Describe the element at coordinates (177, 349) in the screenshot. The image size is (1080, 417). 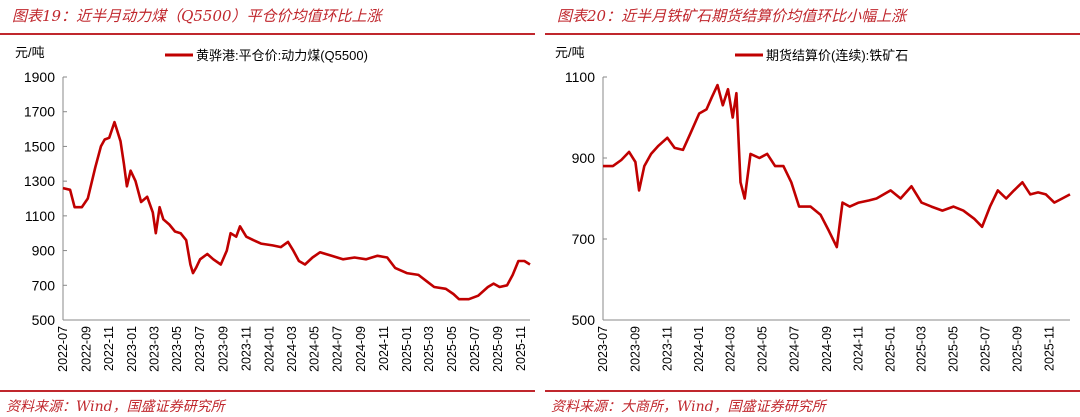
I see `x-tick-label: 2023-05` at that location.